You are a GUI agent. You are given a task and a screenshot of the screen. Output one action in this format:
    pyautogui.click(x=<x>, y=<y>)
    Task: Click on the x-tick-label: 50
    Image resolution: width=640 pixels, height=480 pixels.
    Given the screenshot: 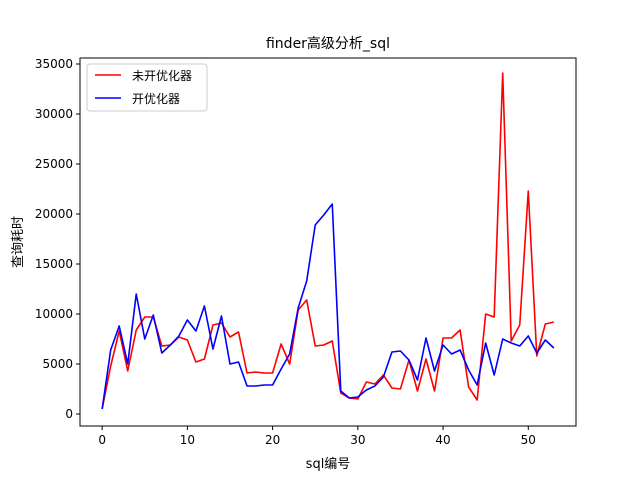 What is the action you would take?
    pyautogui.click(x=528, y=440)
    